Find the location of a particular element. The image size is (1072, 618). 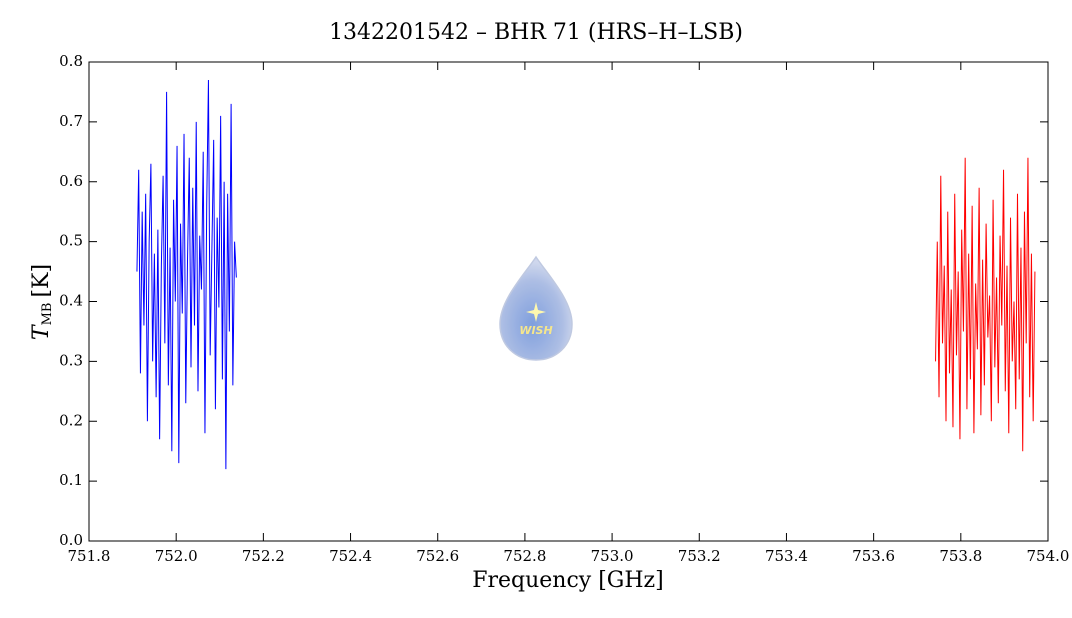

chart-title: 1342201542 – BHR 71 (HRS–H–LSB) is located at coordinates (536, 32).